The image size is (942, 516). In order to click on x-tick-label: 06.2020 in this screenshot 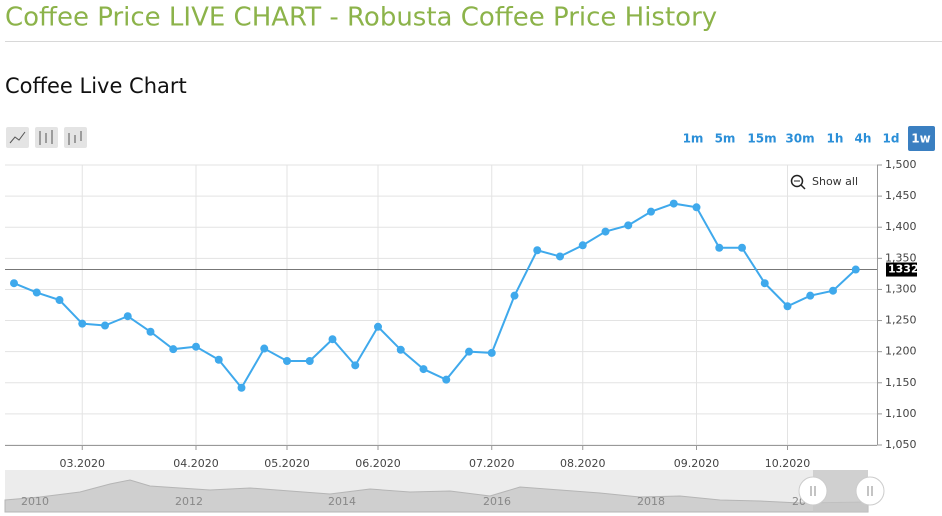, I will do `click(378, 463)`.